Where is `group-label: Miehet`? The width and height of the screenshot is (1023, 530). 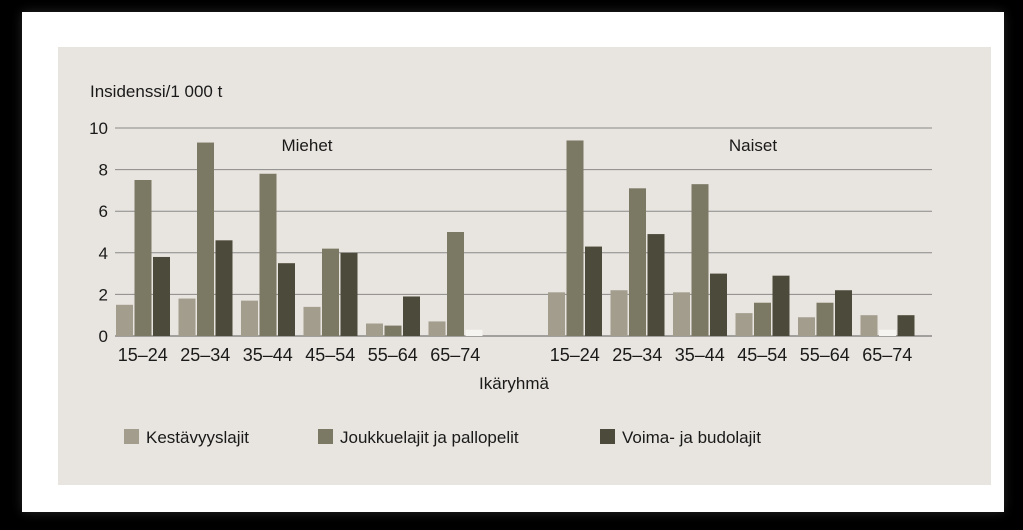 group-label: Miehet is located at coordinates (306, 145).